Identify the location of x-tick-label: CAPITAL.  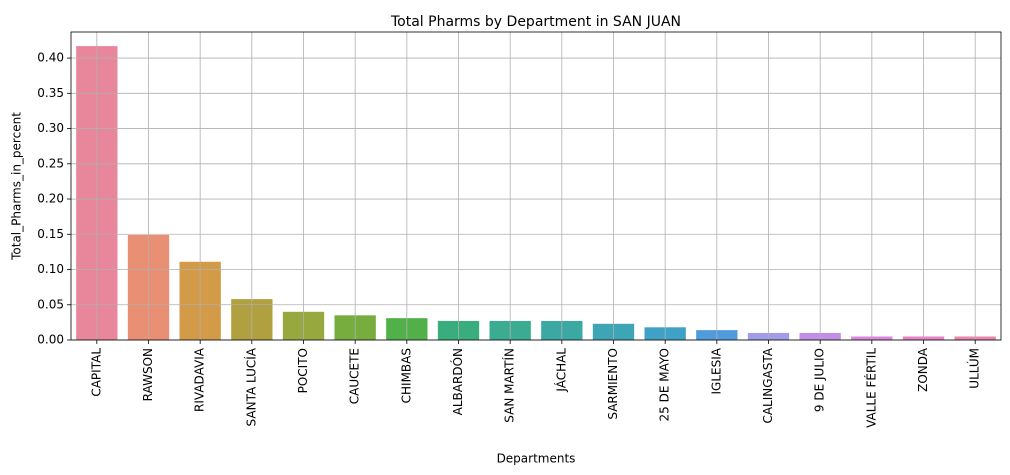
(96, 372).